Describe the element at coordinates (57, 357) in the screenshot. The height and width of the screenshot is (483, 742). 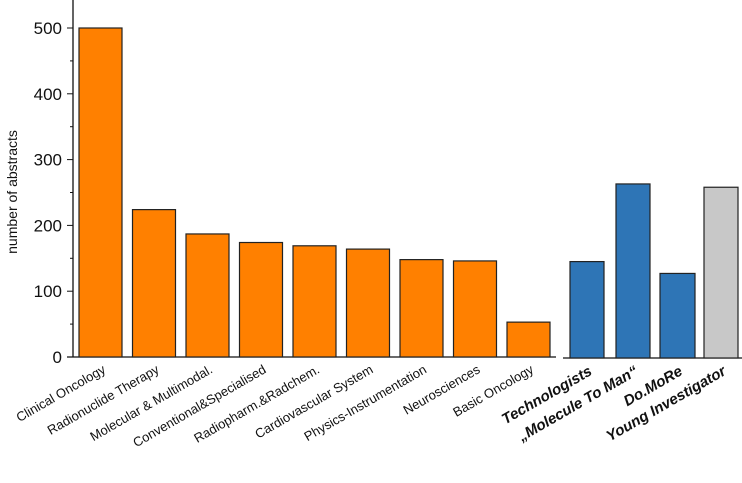
I see `y-tick-label: 0` at that location.